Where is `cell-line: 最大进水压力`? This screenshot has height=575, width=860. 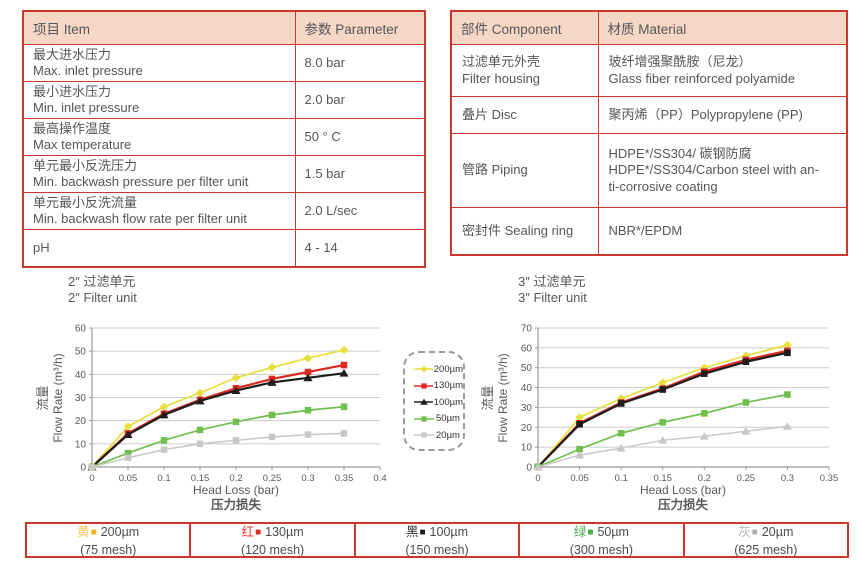
cell-line: 最大进水压力 is located at coordinates (72, 54).